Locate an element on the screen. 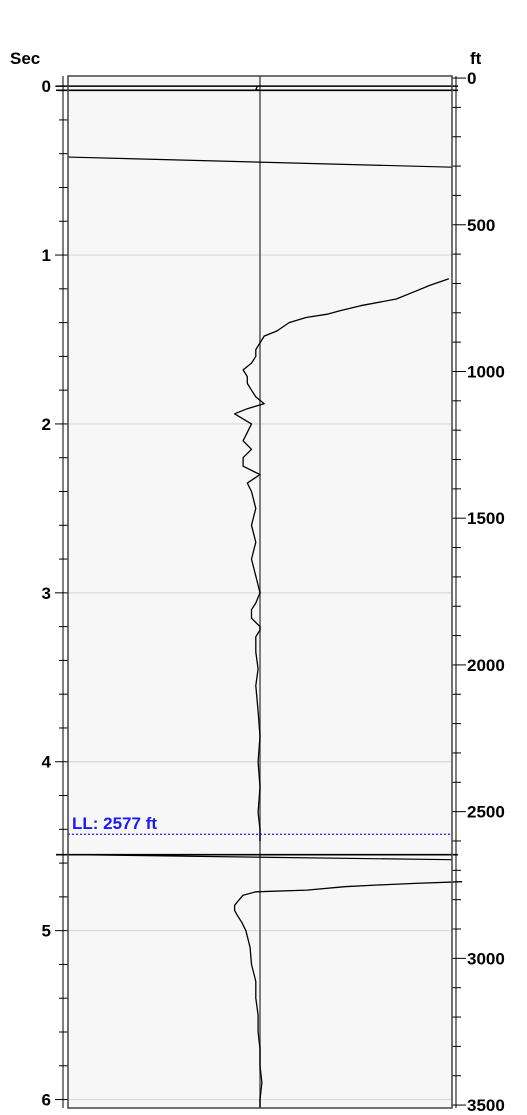 Image resolution: width=527 pixels, height=1115 pixels. left-tick-label: 3 is located at coordinates (46, 593).